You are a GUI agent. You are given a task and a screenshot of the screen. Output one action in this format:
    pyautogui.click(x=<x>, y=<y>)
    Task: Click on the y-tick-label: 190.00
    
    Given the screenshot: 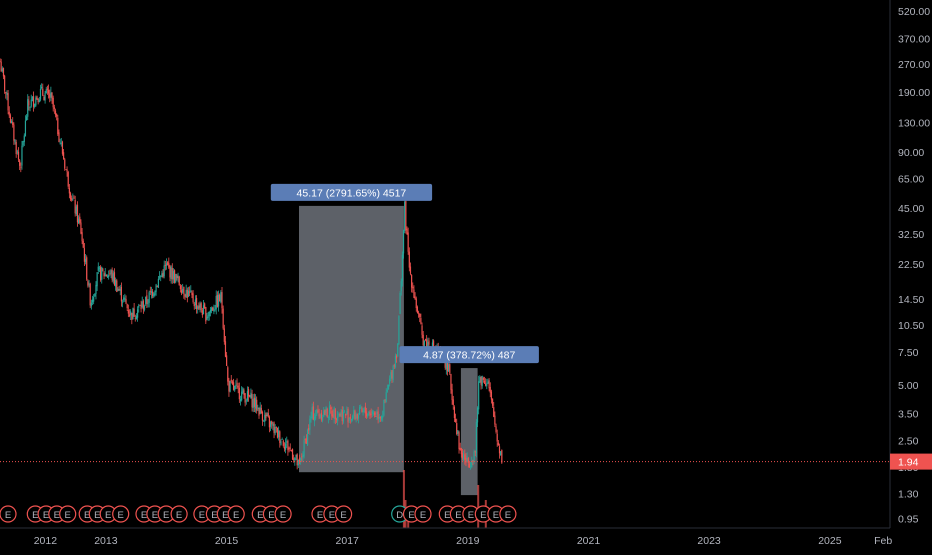 What is the action you would take?
    pyautogui.click(x=914, y=93)
    